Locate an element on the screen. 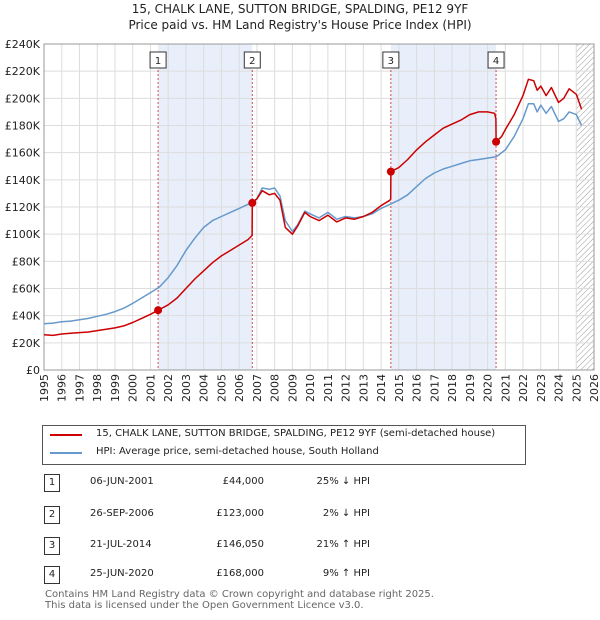  y-tick-label: £100K is located at coordinates (23, 234).